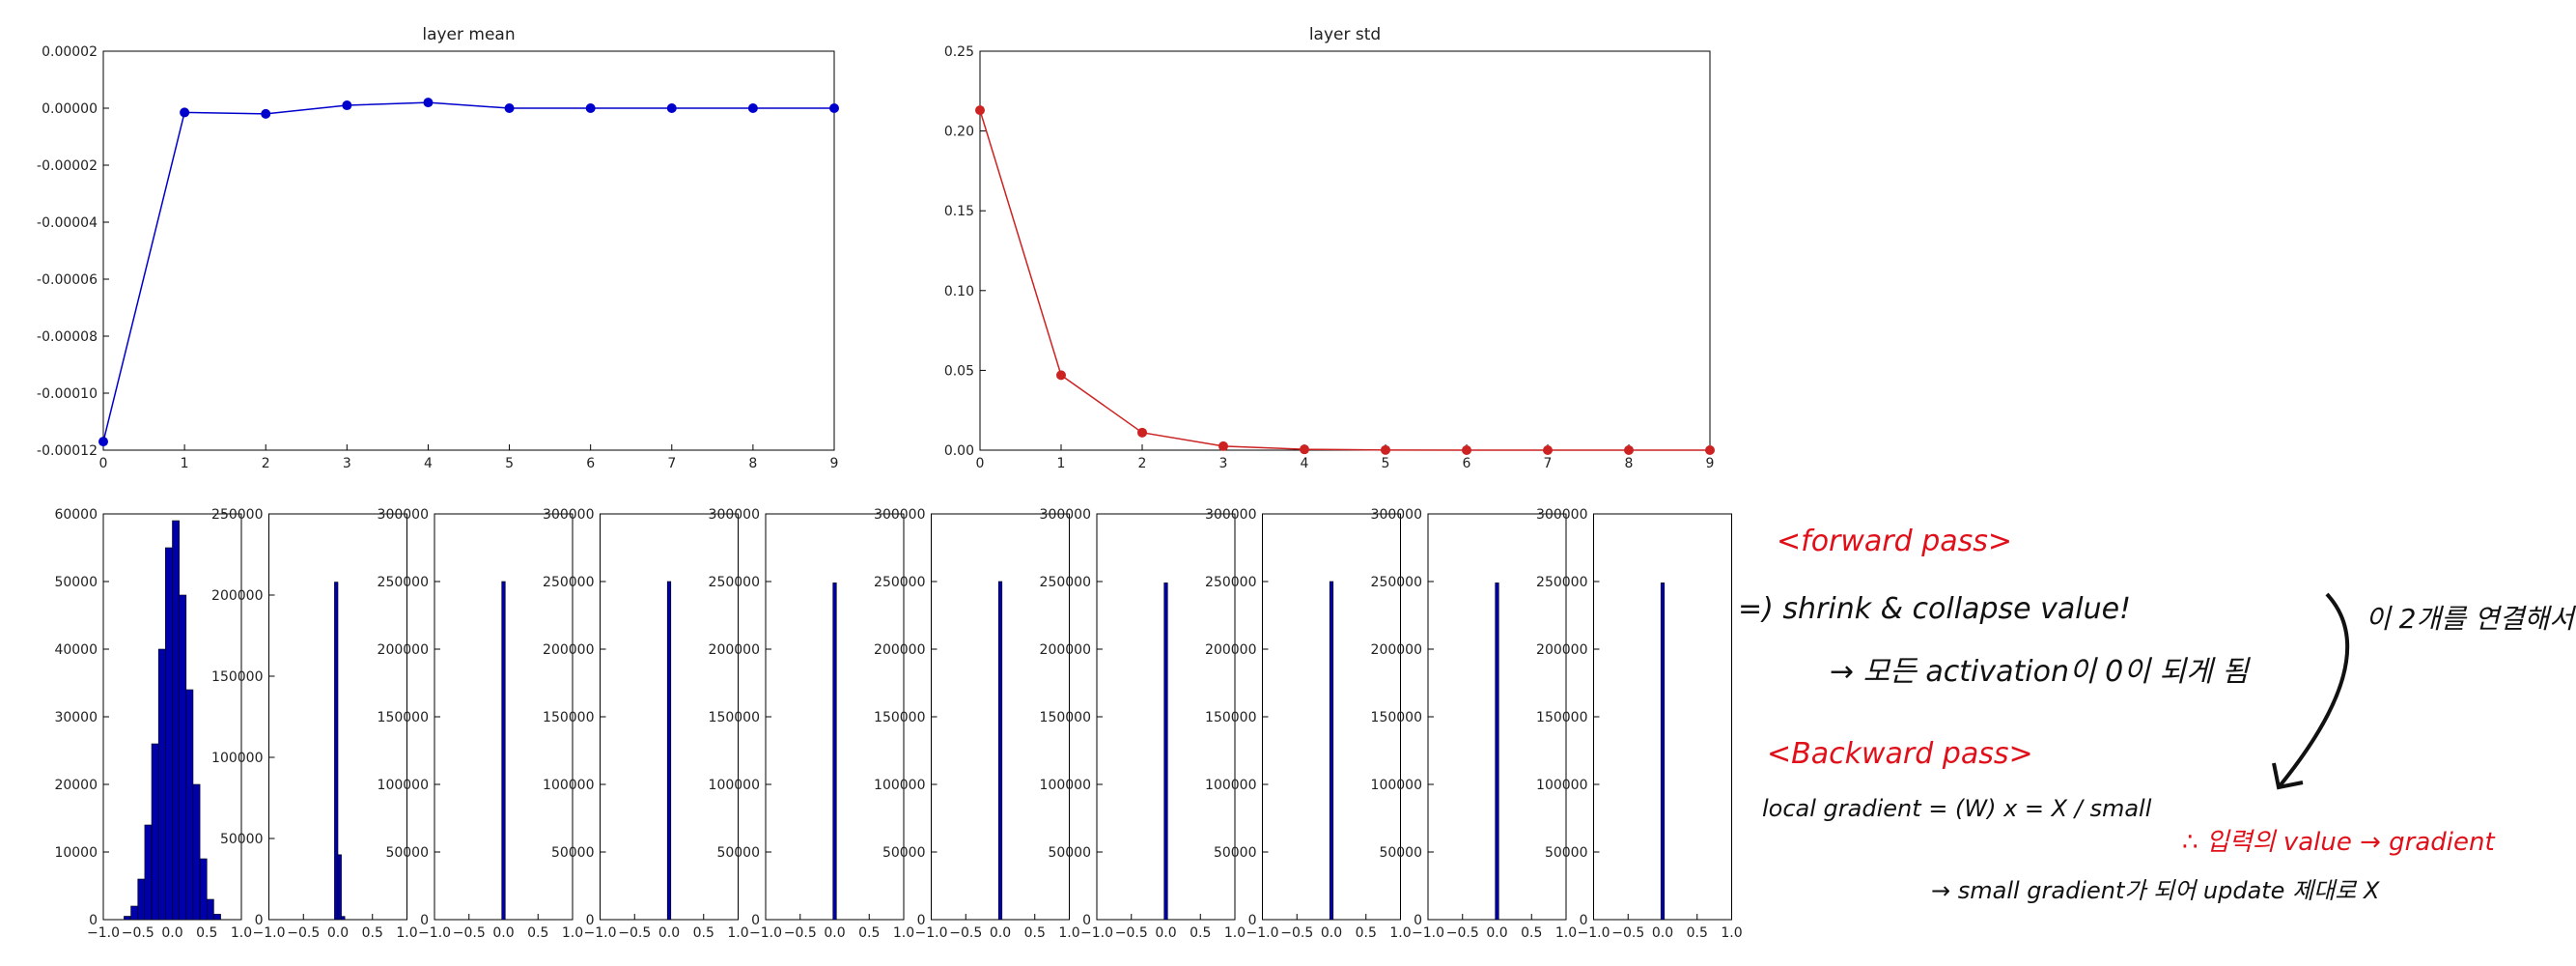 Image resolution: width=2576 pixels, height=966 pixels. What do you see at coordinates (1630, 463) in the screenshot?
I see `x-tick-label: 8` at bounding box center [1630, 463].